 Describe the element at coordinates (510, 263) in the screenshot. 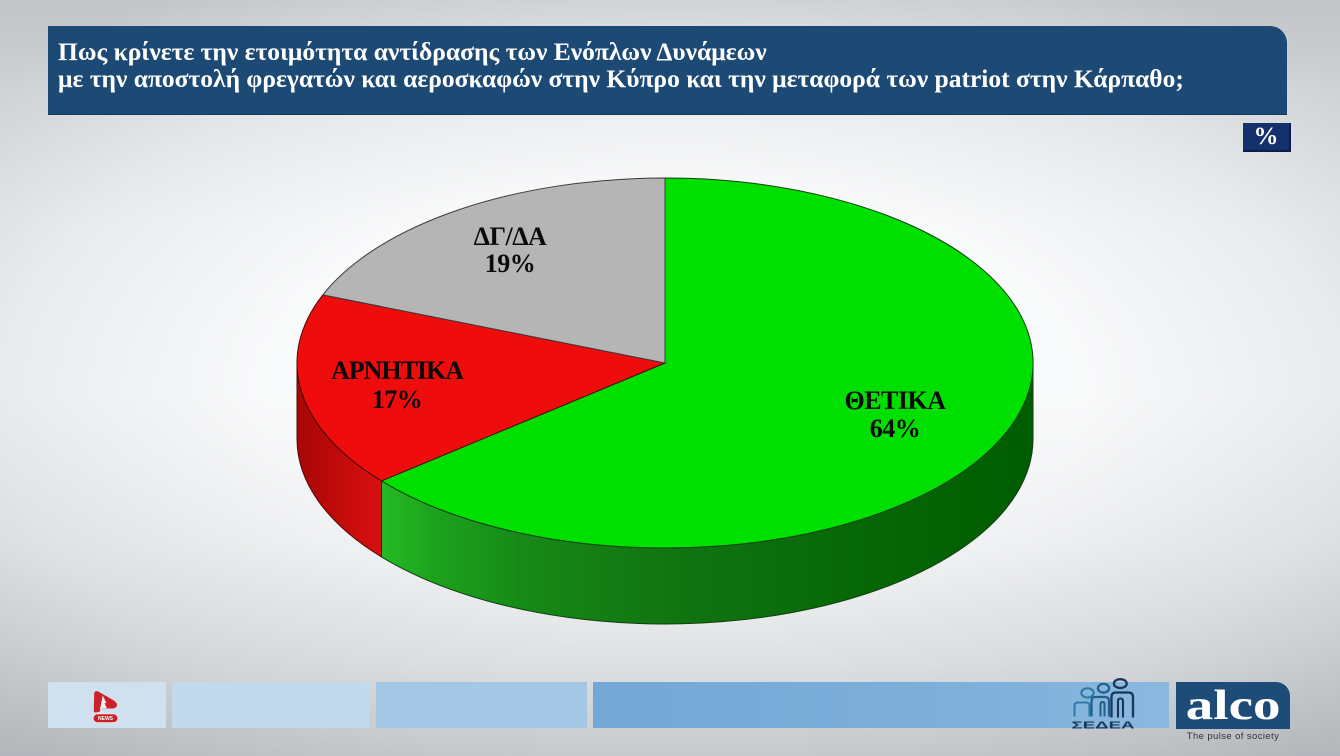

I see `svg-text: 19%` at that location.